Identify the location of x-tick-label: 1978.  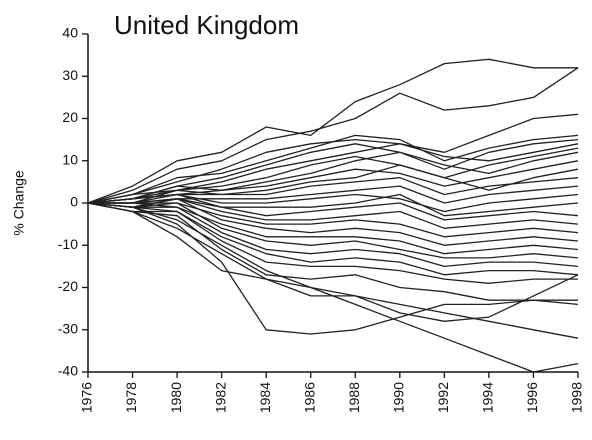
(131, 397).